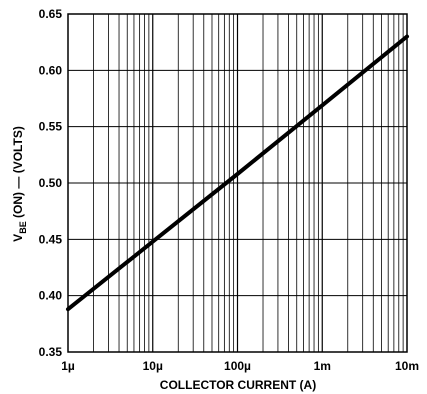  What do you see at coordinates (18, 238) in the screenshot?
I see `y-axis-label-prefix: V` at bounding box center [18, 238].